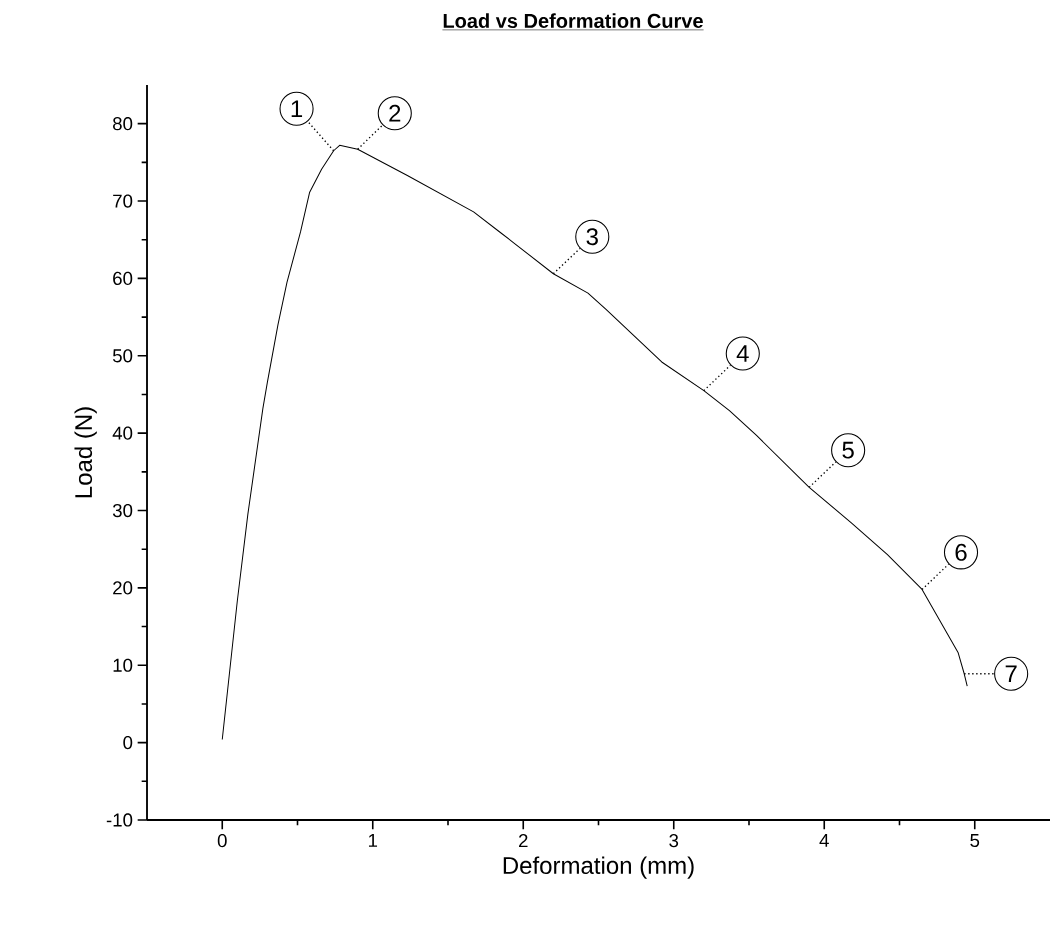 The width and height of the screenshot is (1053, 930). What do you see at coordinates (824, 840) in the screenshot?
I see `x-tick-label: 4` at bounding box center [824, 840].